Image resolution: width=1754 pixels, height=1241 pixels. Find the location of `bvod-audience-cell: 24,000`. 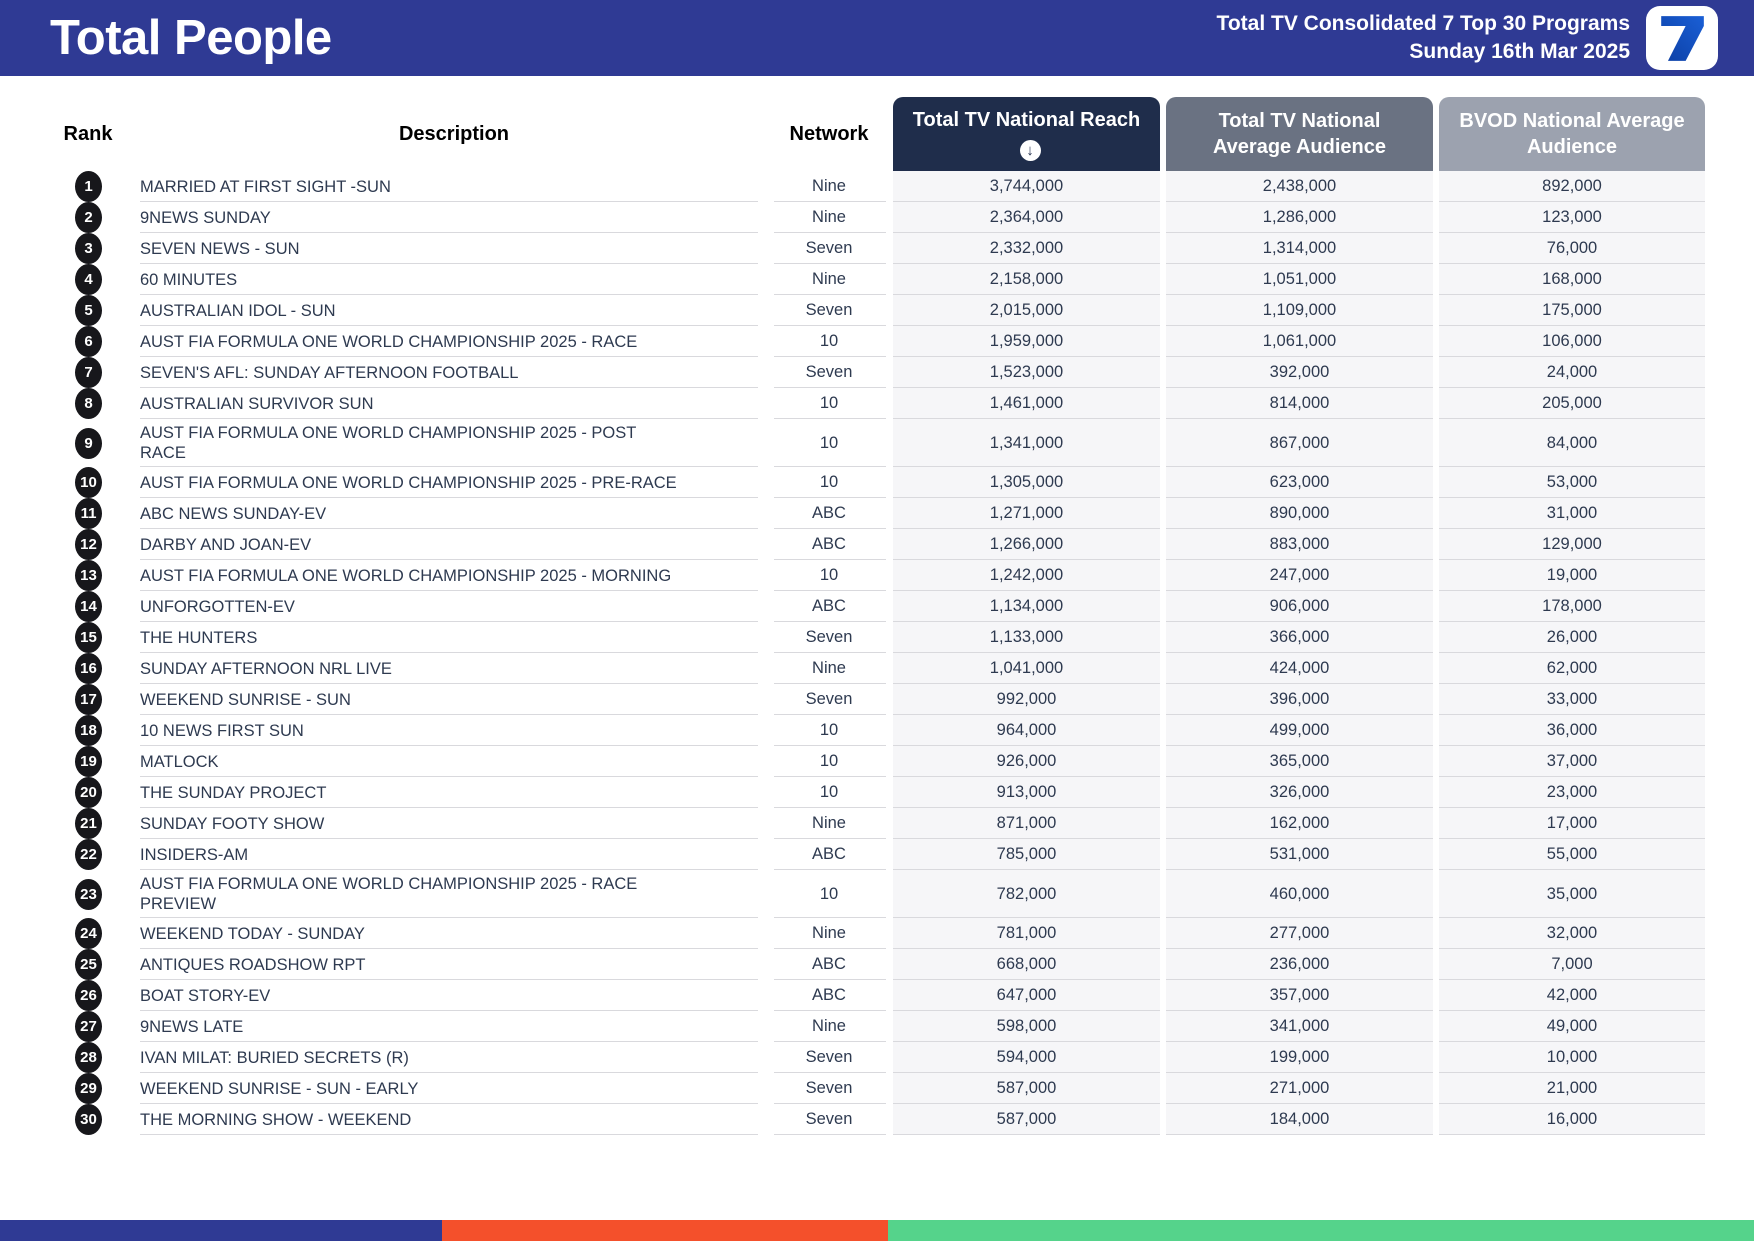

bvod-audience-cell: 24,000 is located at coordinates (1572, 372).